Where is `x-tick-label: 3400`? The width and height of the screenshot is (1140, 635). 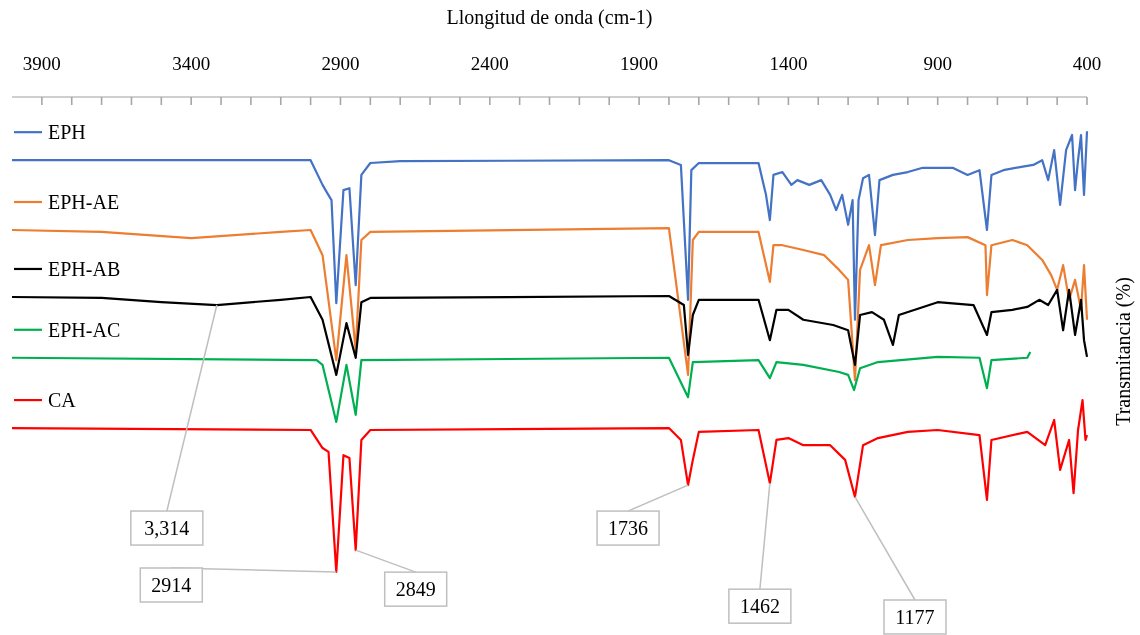
x-tick-label: 3400 is located at coordinates (191, 63).